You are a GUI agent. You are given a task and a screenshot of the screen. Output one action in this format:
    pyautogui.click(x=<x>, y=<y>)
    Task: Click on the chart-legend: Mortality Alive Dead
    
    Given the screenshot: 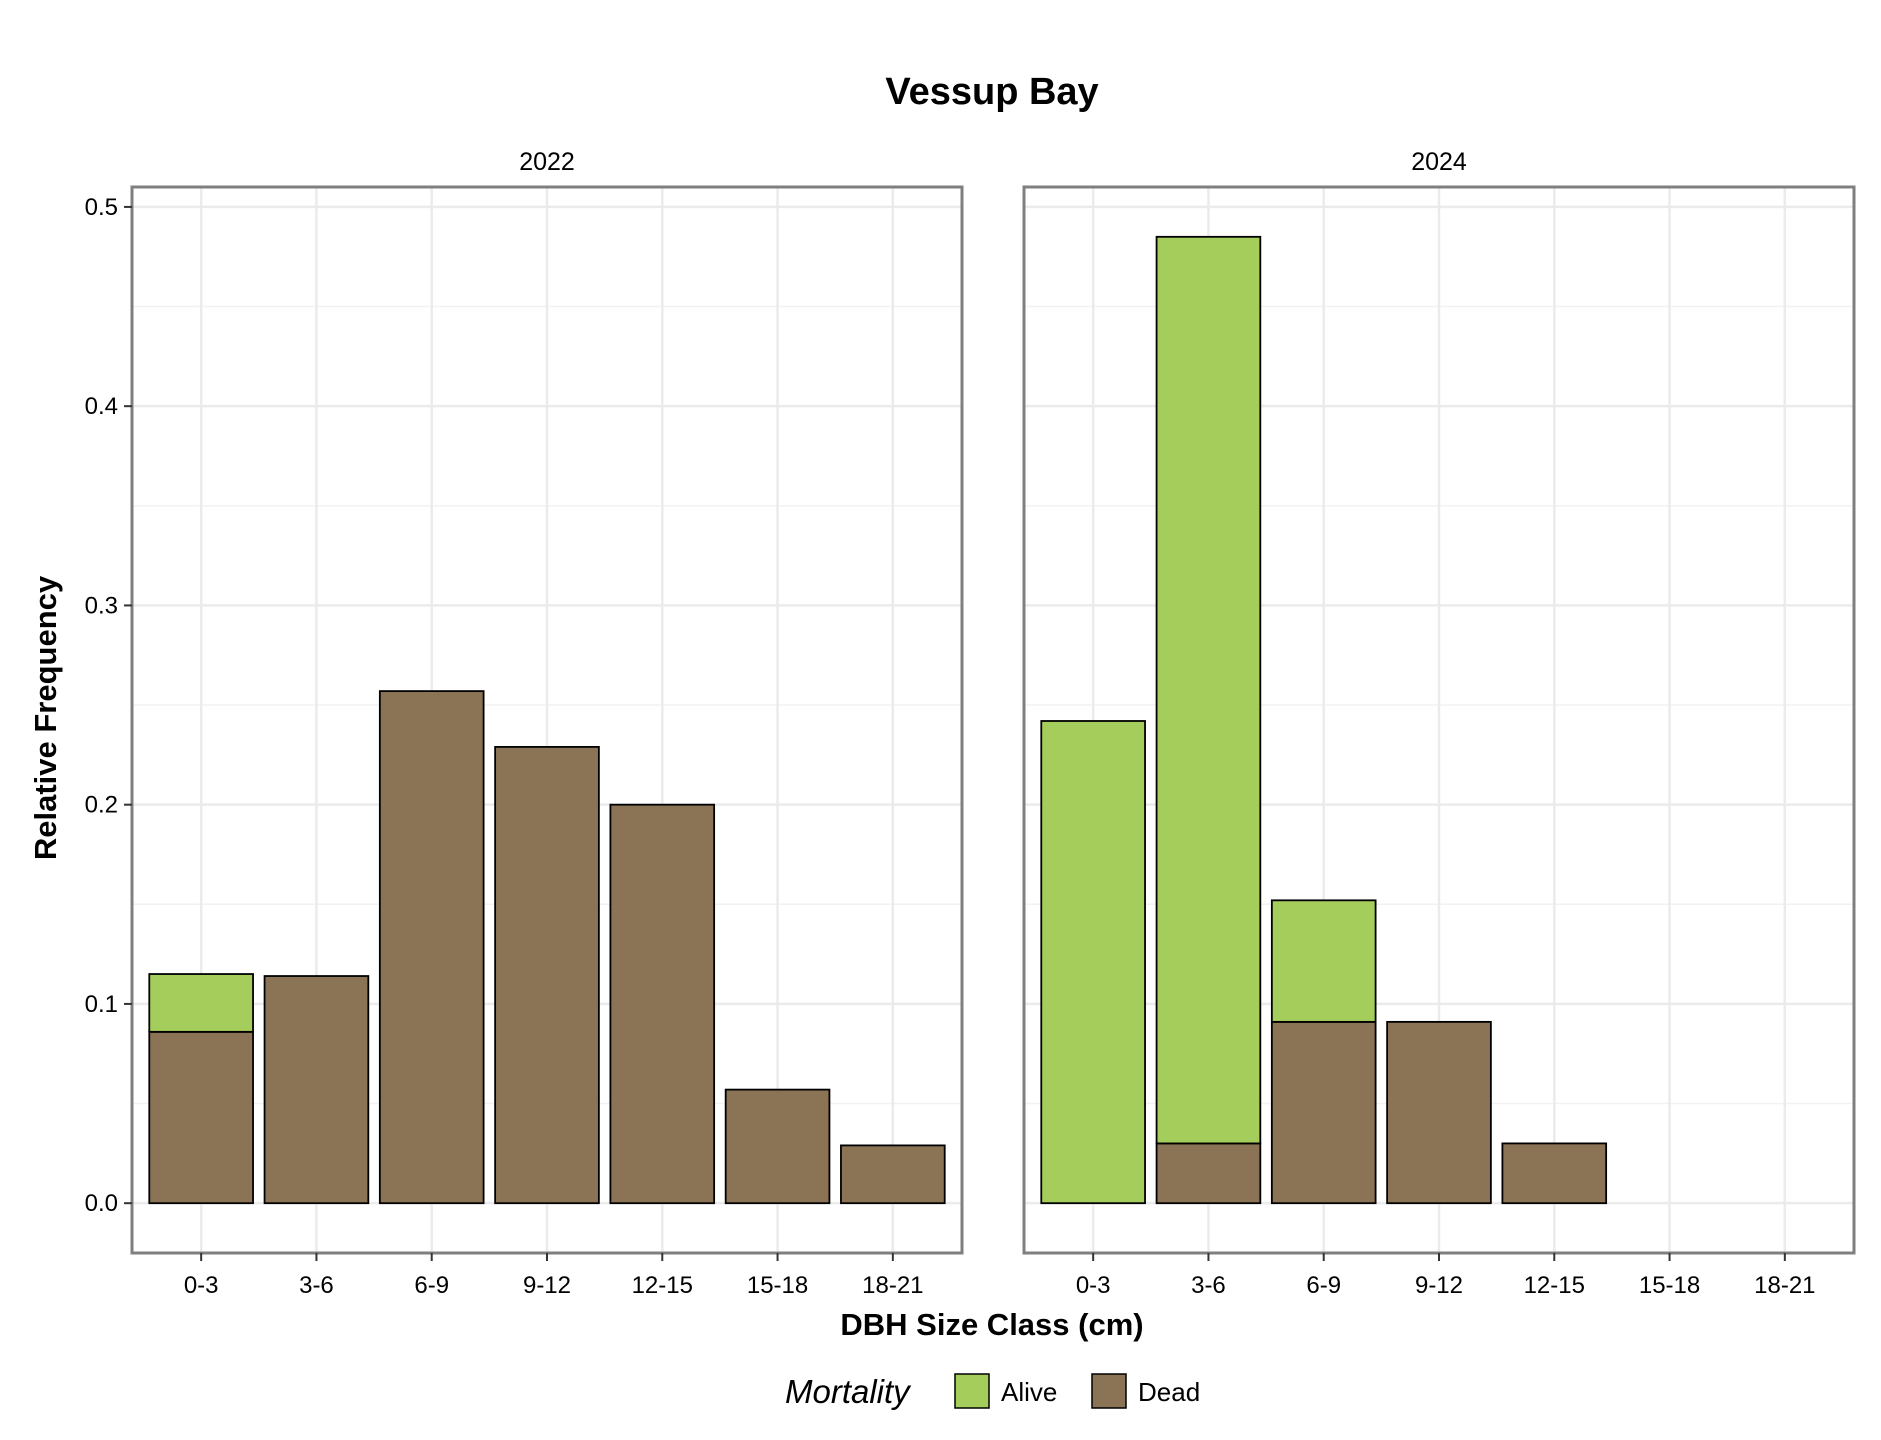 What is the action you would take?
    pyautogui.click(x=992, y=1391)
    